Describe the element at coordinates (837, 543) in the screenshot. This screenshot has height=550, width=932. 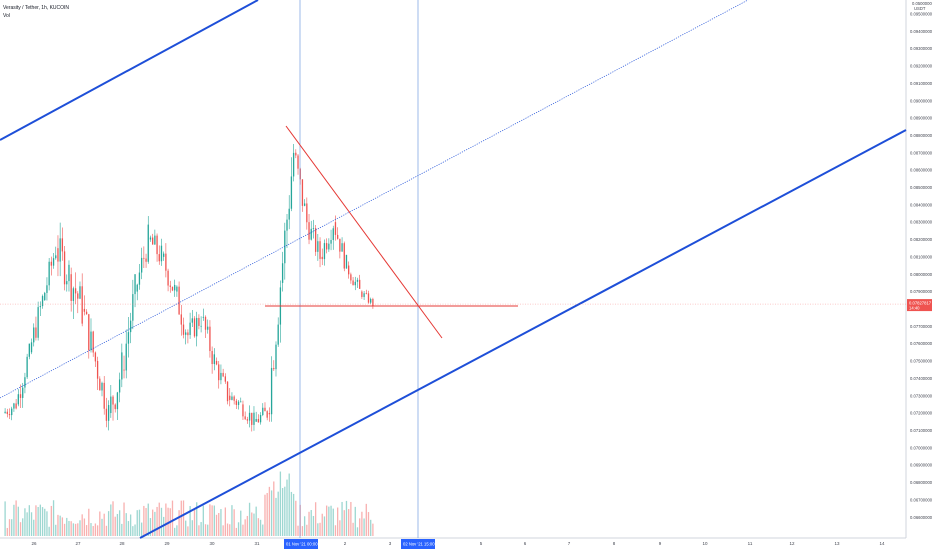
I see `time-tick-label: 13` at that location.